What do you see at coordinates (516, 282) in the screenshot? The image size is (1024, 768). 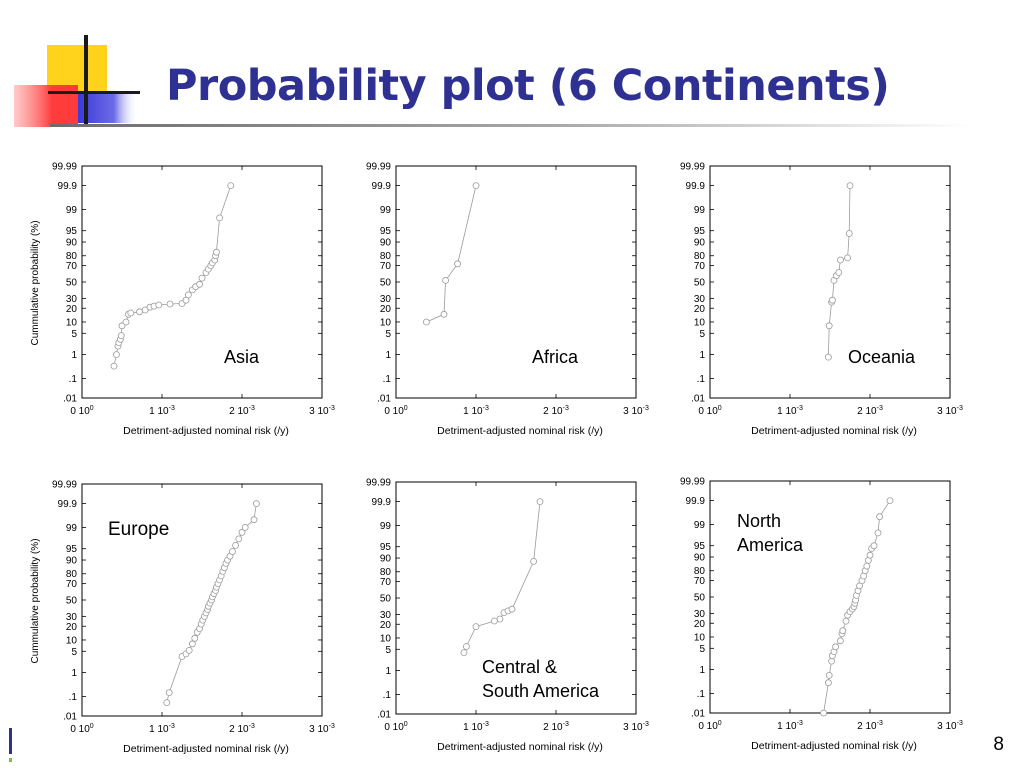 I see `plot-frame` at bounding box center [516, 282].